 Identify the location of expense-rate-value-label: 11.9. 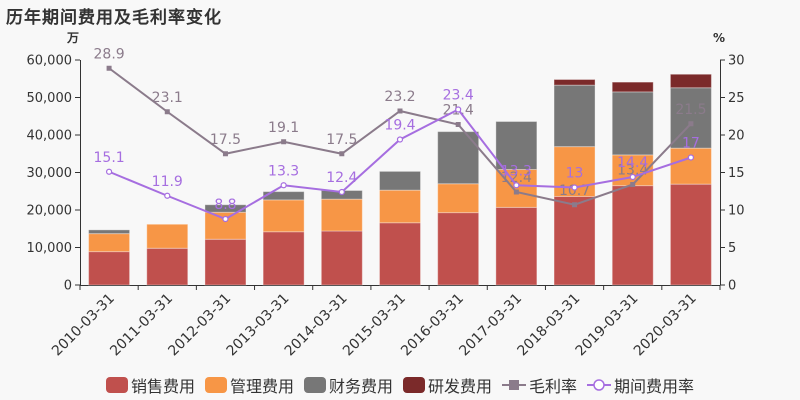
(167, 182).